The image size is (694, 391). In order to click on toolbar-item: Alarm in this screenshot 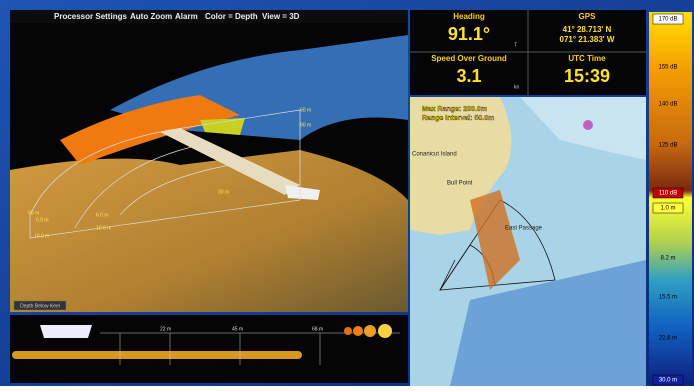, I will do `click(186, 16)`.